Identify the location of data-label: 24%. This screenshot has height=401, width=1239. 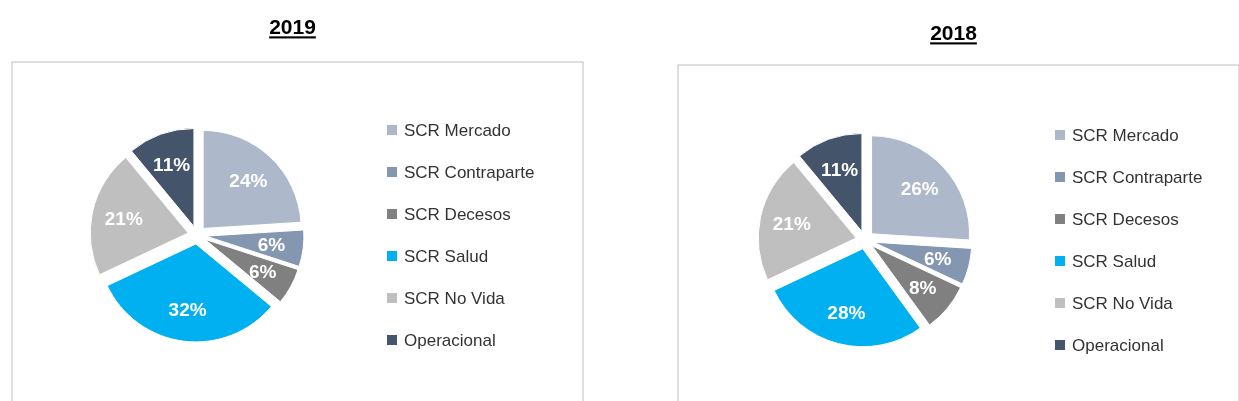
(248, 180).